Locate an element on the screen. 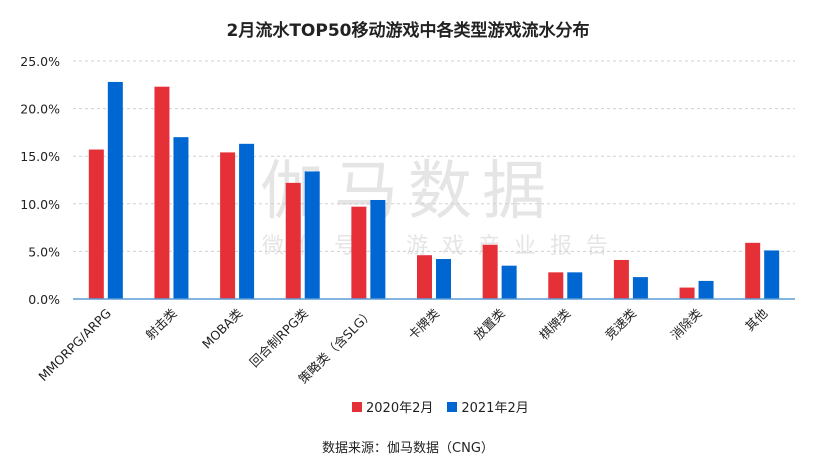 The width and height of the screenshot is (816, 471). chart-title: 2月流水TOP50移动游戏中各类型游戏流水分布 is located at coordinates (408, 31).